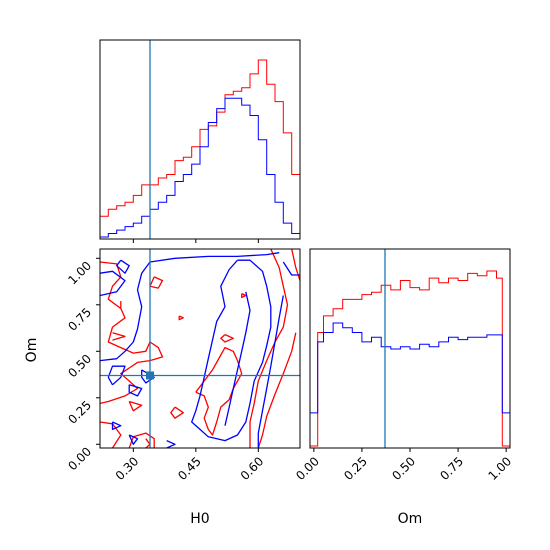 Image resolution: width=550 pixels, height=550 pixels. What do you see at coordinates (410, 519) in the screenshot?
I see `x-axis-title-om: Om` at bounding box center [410, 519].